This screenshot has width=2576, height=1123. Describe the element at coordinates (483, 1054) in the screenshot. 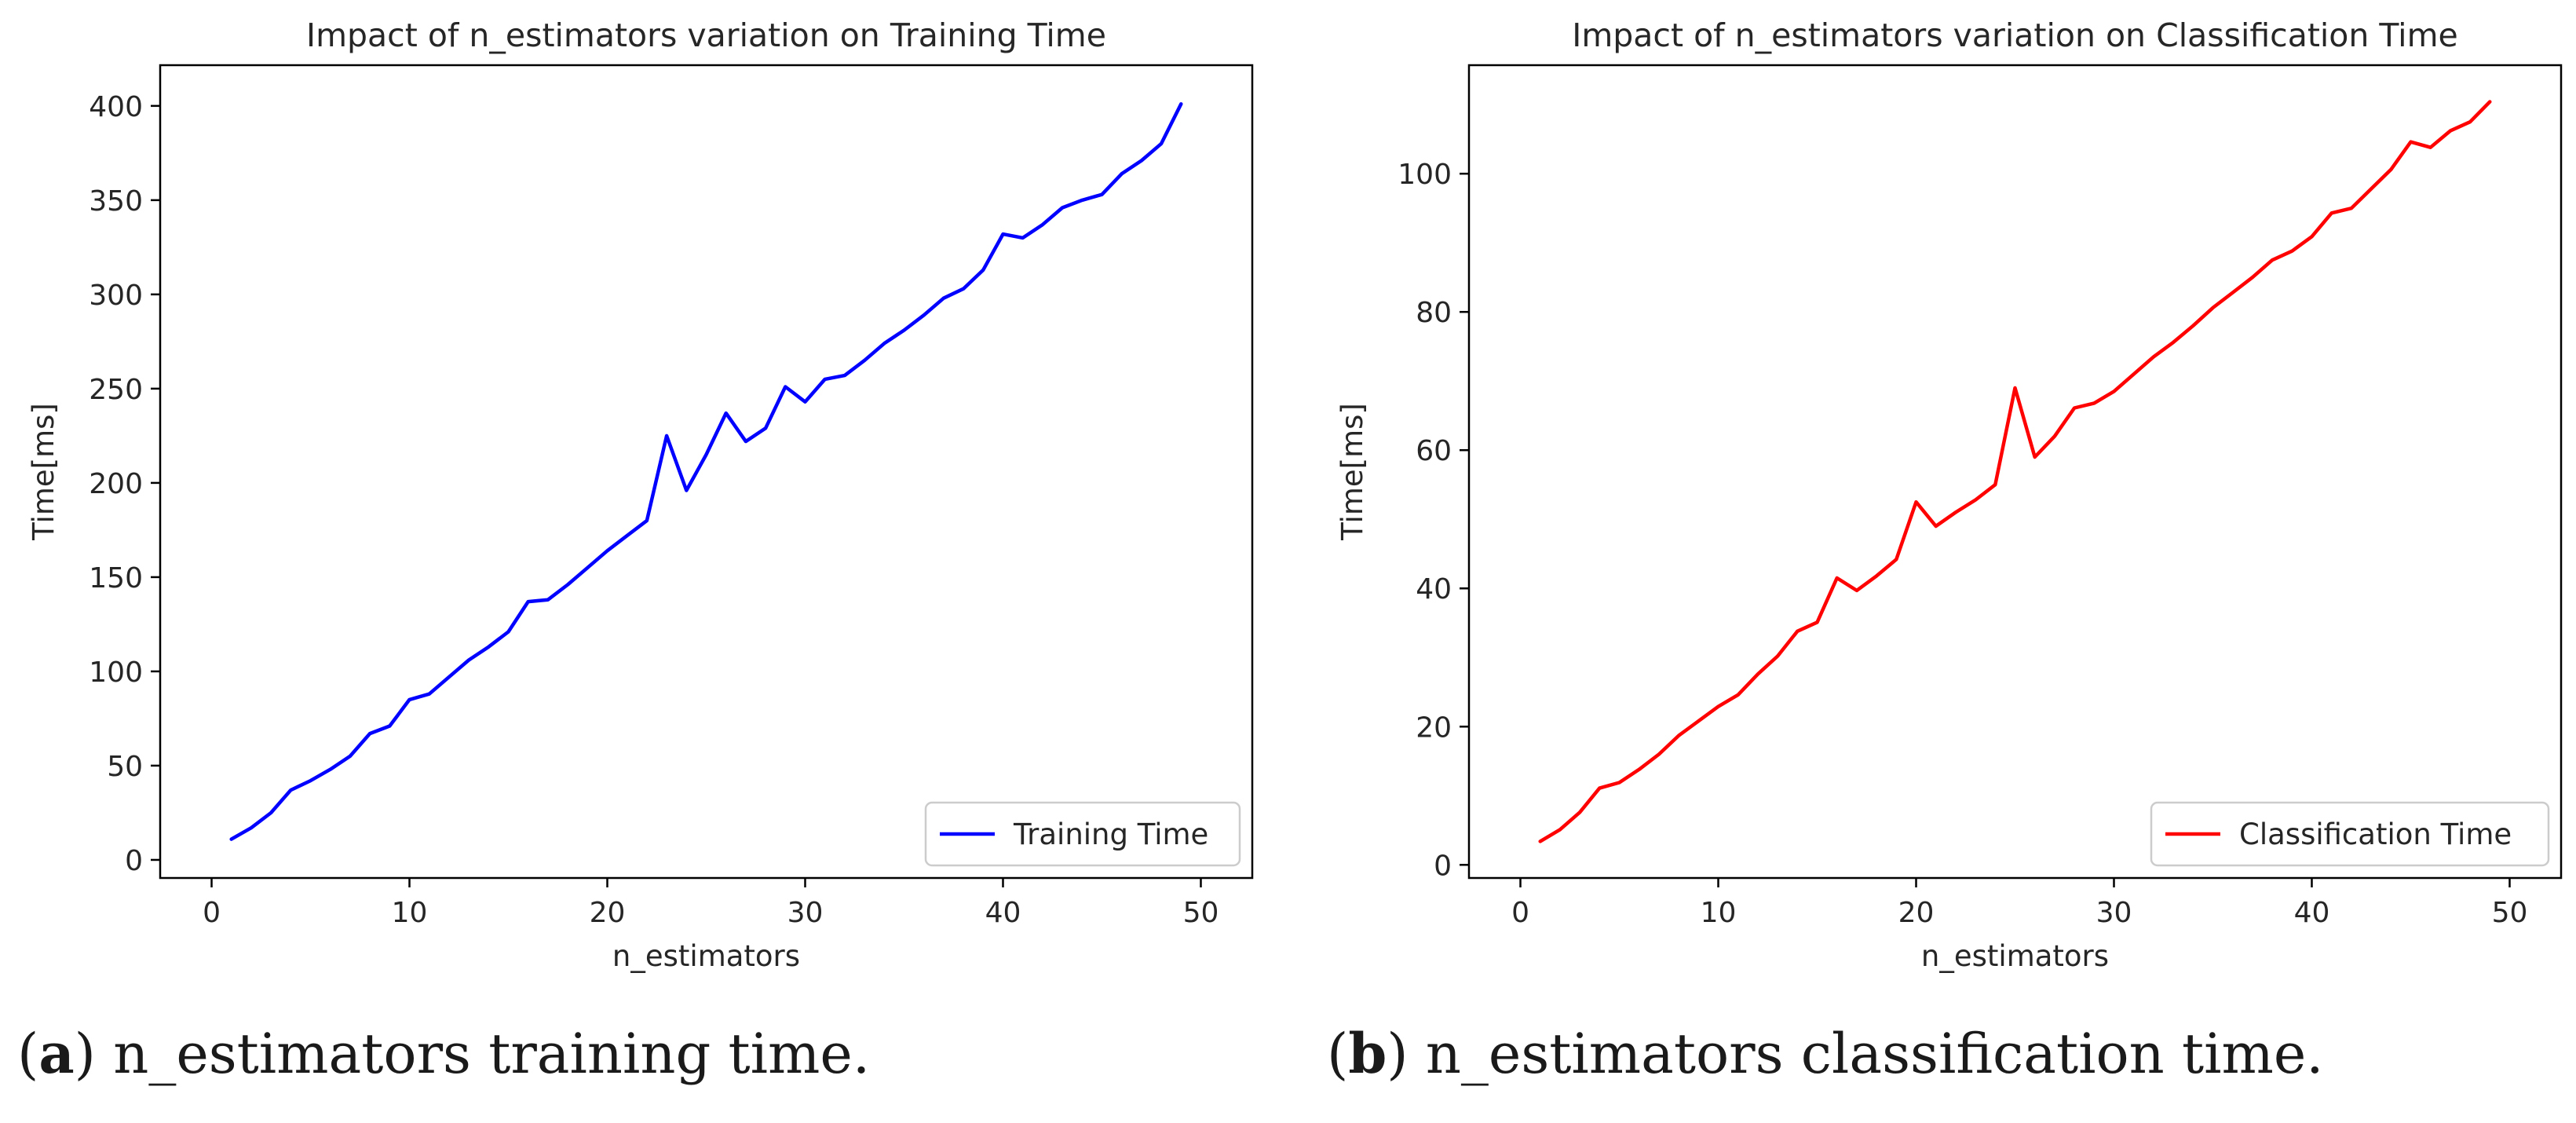

I see `caption-a-text: n_estimators training time.` at that location.